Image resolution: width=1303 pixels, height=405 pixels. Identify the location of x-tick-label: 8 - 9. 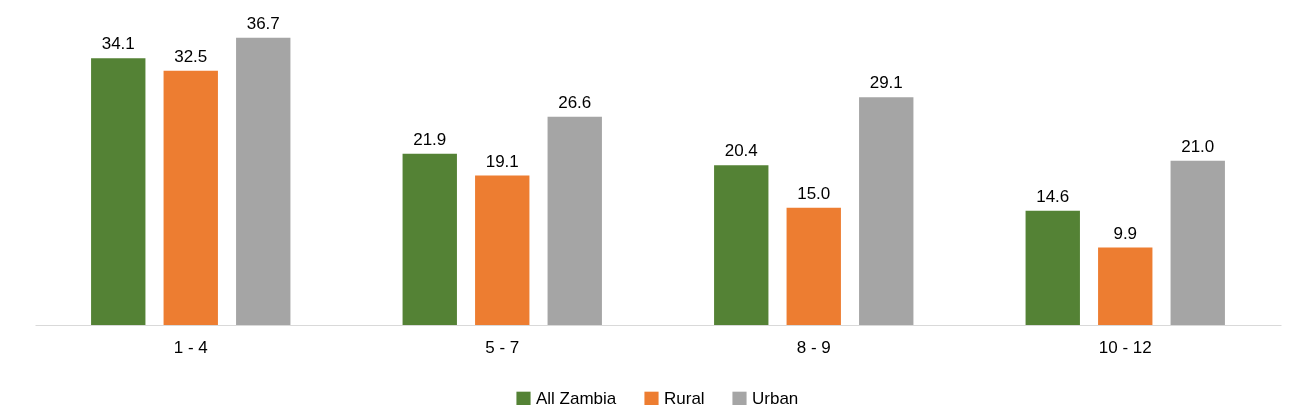
(813, 347).